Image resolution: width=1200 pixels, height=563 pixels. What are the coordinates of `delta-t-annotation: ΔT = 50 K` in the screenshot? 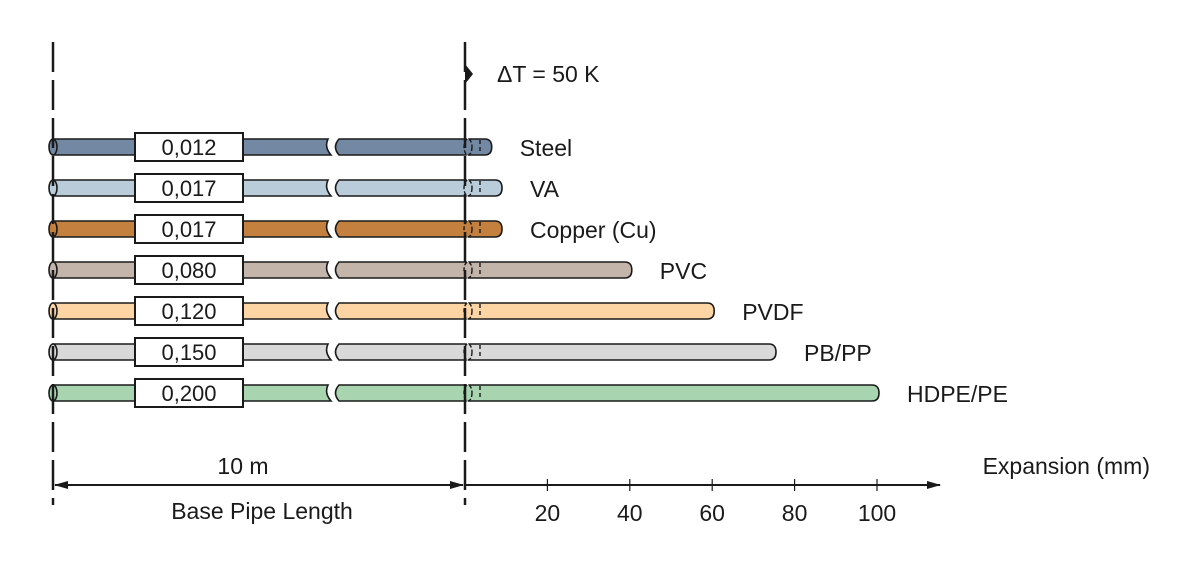 It's located at (548, 74).